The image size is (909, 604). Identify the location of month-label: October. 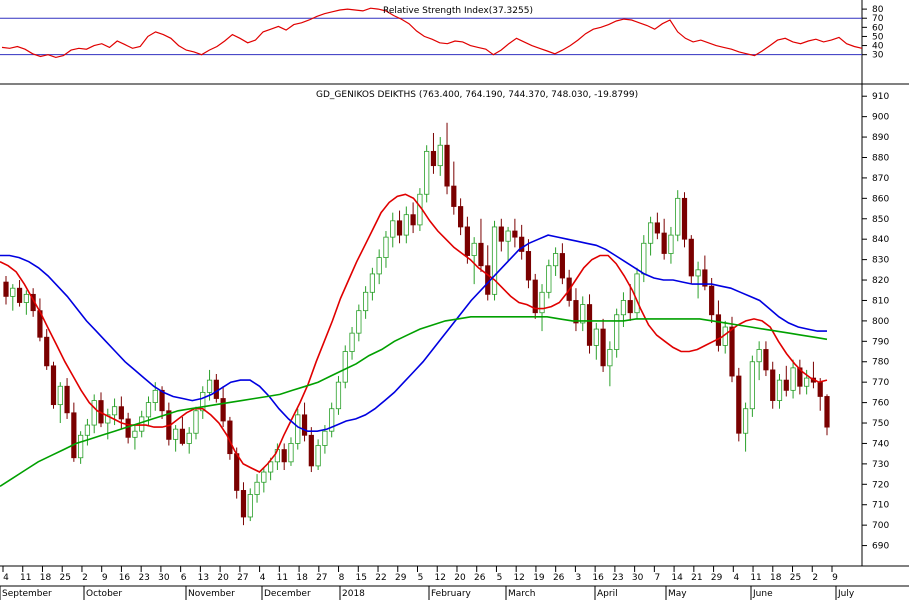
(104, 594).